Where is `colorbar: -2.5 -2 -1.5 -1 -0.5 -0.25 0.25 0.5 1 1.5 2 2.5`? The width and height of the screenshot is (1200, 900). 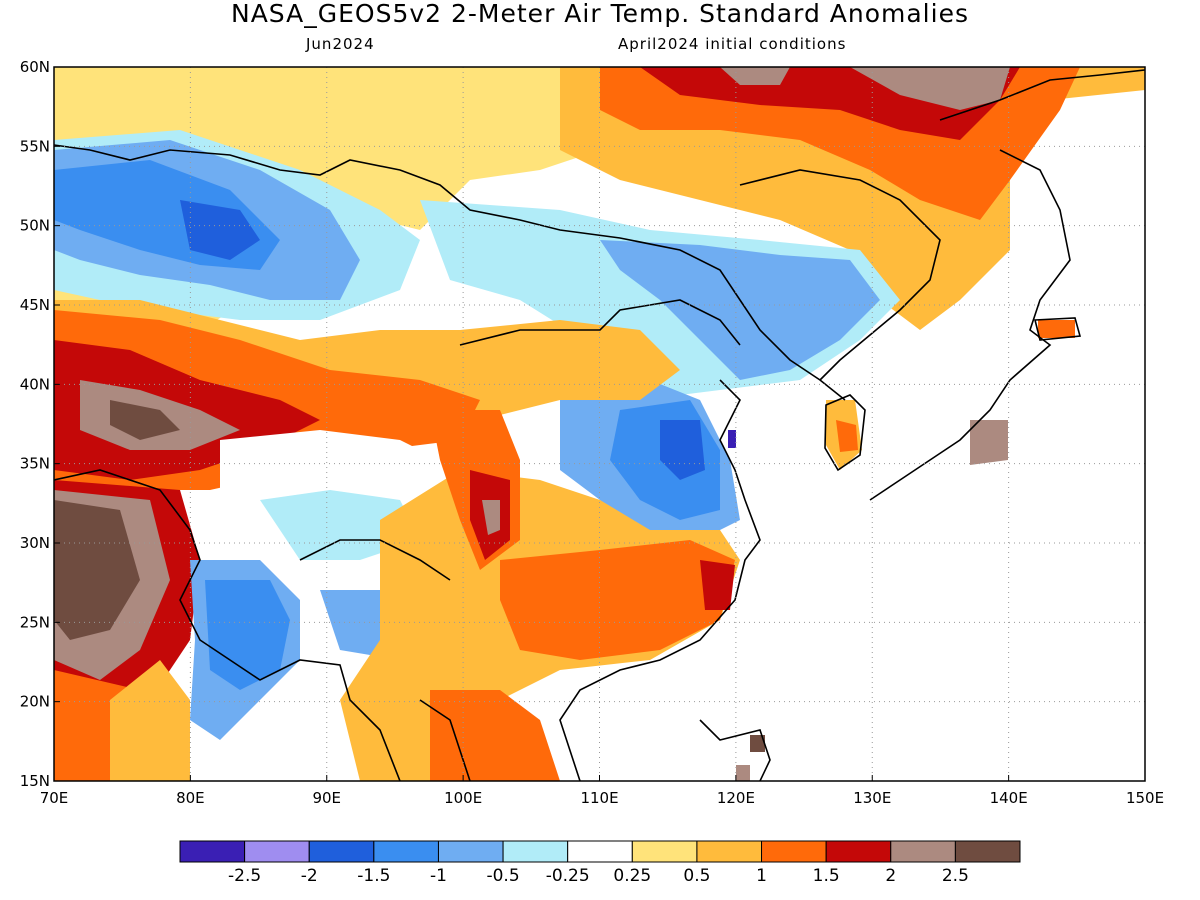
colorbar: -2.5 -2 -1.5 -1 -0.5 -0.25 0.25 0.5 1 1.5 2 2.5 is located at coordinates (600, 863).